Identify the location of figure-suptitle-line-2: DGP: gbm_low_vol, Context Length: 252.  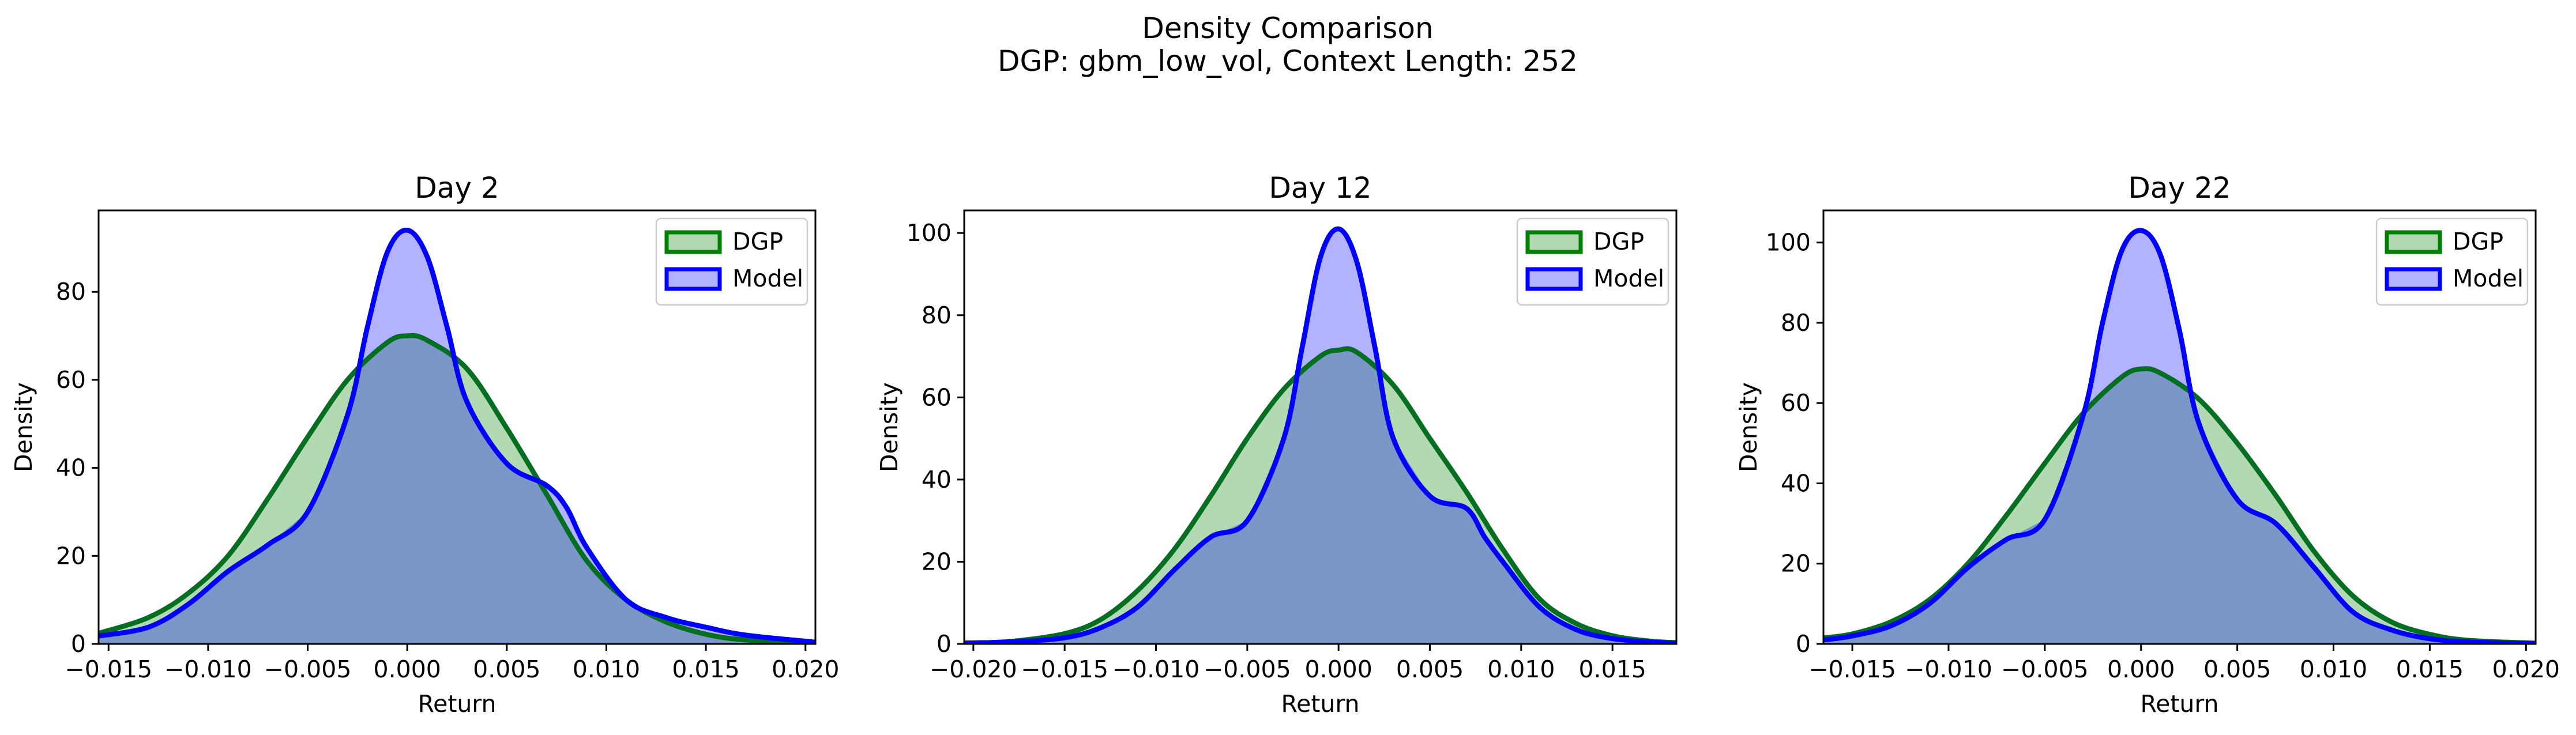
(1288, 61).